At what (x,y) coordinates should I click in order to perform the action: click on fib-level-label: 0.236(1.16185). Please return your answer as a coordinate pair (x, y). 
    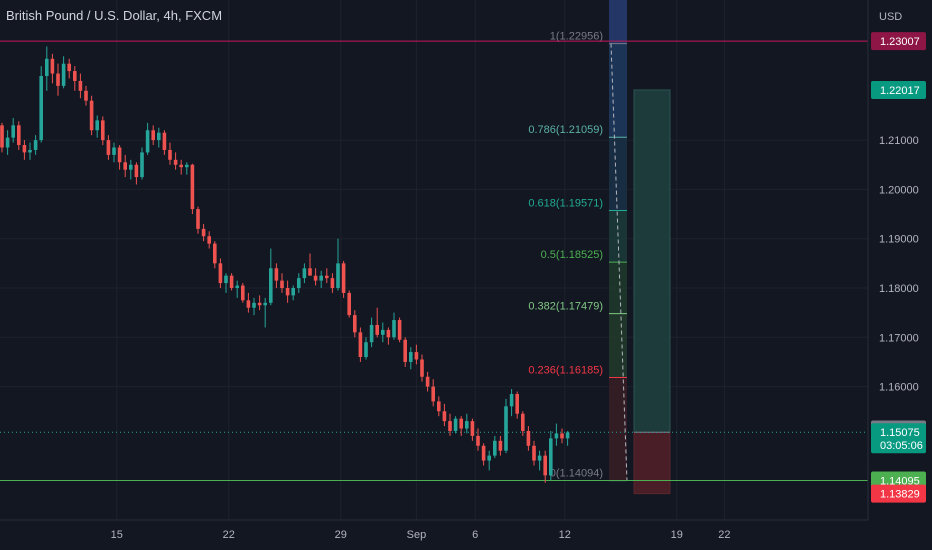
    Looking at the image, I should click on (565, 370).